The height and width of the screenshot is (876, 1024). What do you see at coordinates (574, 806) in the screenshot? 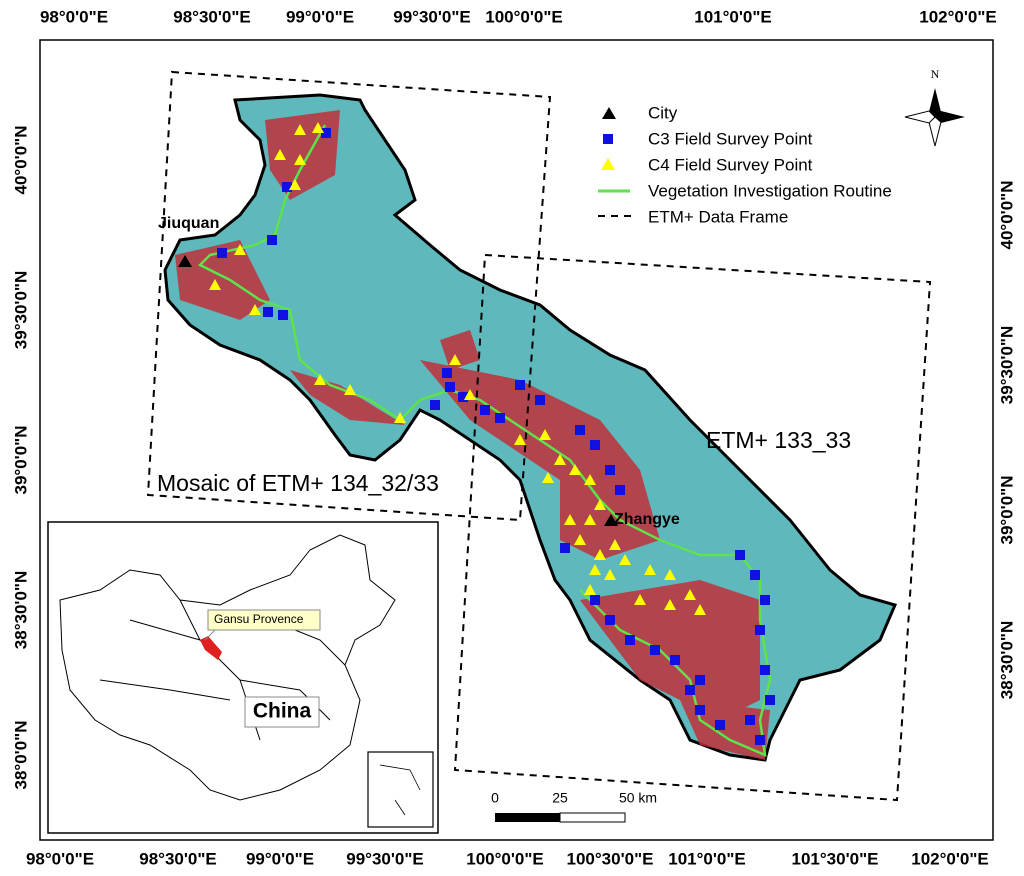
I see `scale-bar: 0 25 50 km` at bounding box center [574, 806].